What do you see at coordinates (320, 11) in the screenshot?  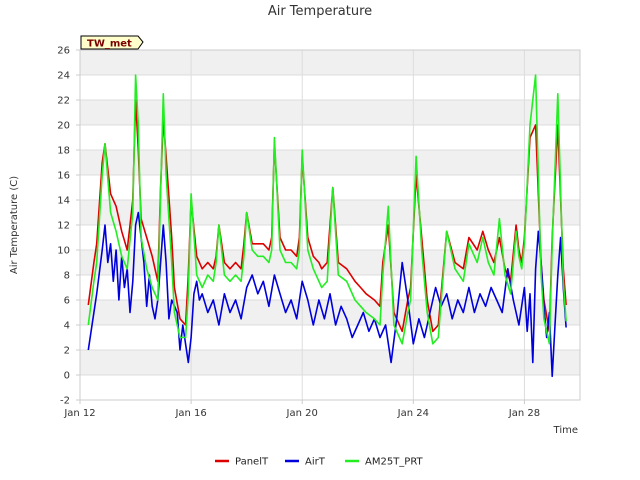 I see `chart-title: Air Temperature` at bounding box center [320, 11].